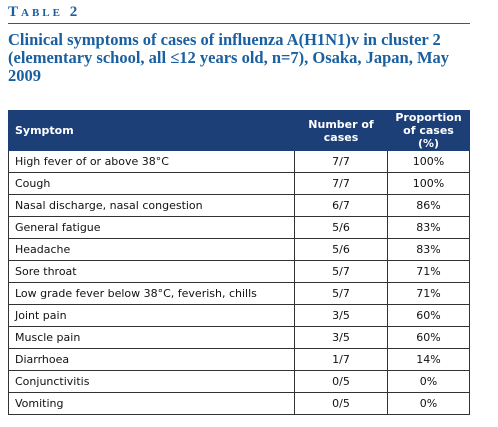 The height and width of the screenshot is (427, 498). I want to click on table-cell: 1/7, so click(341, 359).